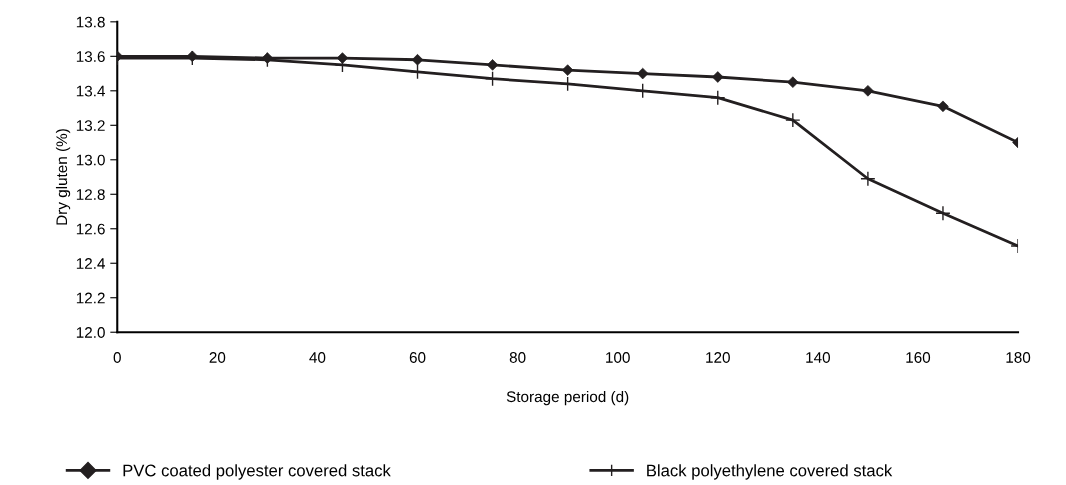 Image resolution: width=1066 pixels, height=485 pixels. Describe the element at coordinates (90, 332) in the screenshot. I see `y-tick-label: 12.0` at that location.